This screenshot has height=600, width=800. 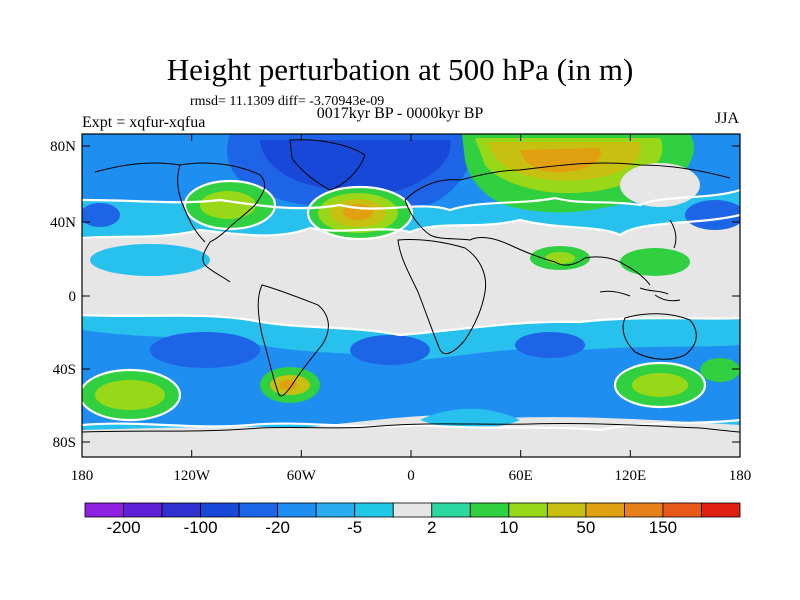 I want to click on siberia-ridge-core, so click(x=560, y=160).